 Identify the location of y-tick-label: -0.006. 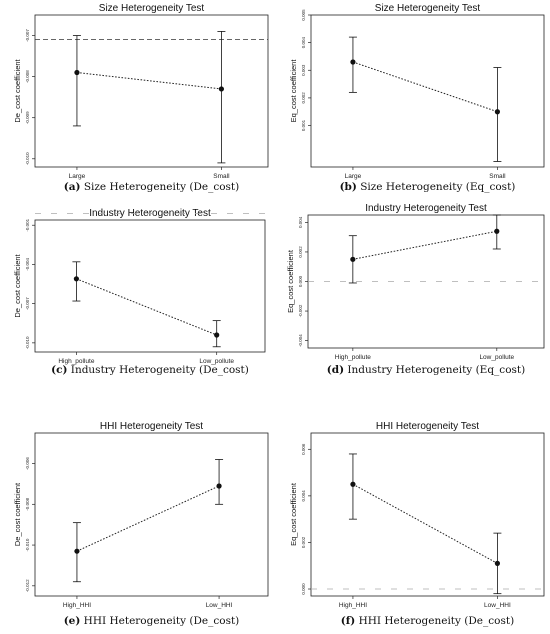
(27, 463).